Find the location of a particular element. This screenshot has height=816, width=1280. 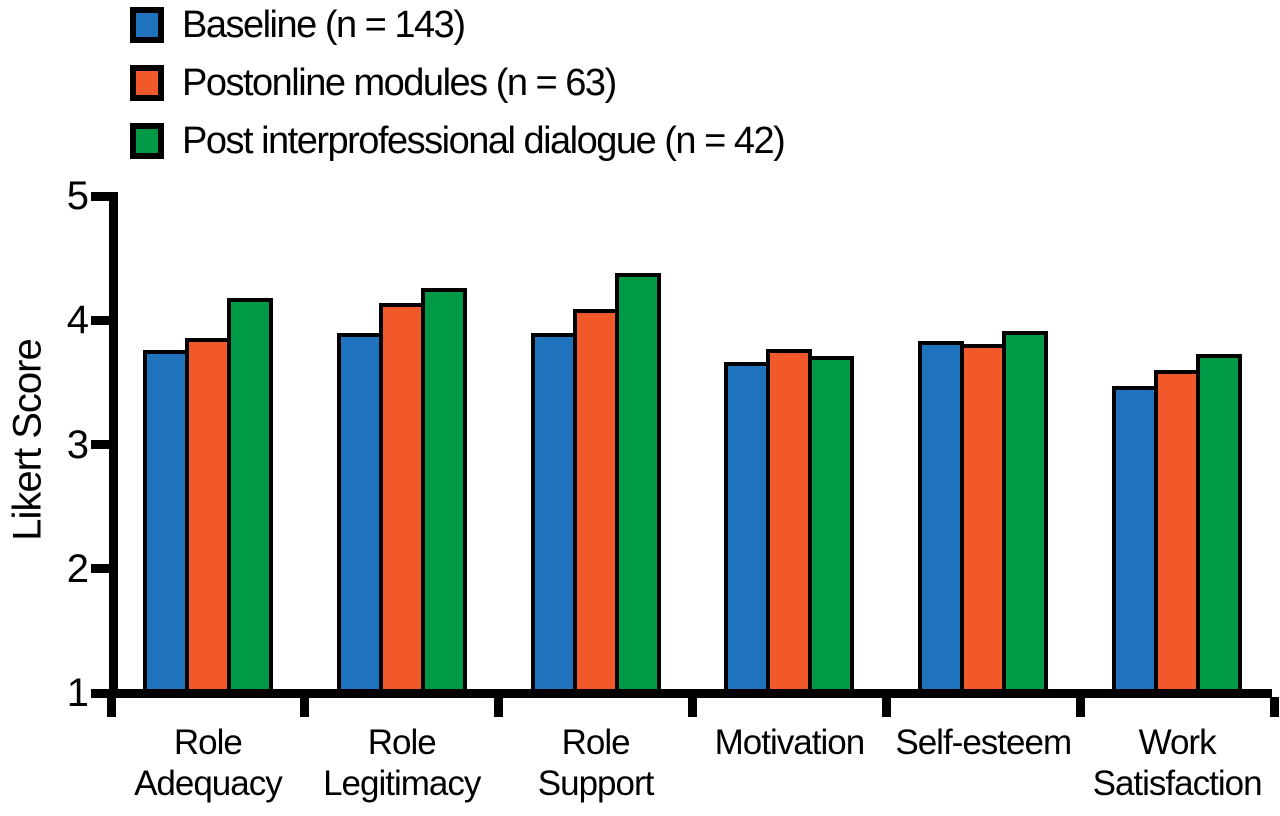

legend-item-postonline-modules: Postonline modules (n = 63) is located at coordinates (457, 83).